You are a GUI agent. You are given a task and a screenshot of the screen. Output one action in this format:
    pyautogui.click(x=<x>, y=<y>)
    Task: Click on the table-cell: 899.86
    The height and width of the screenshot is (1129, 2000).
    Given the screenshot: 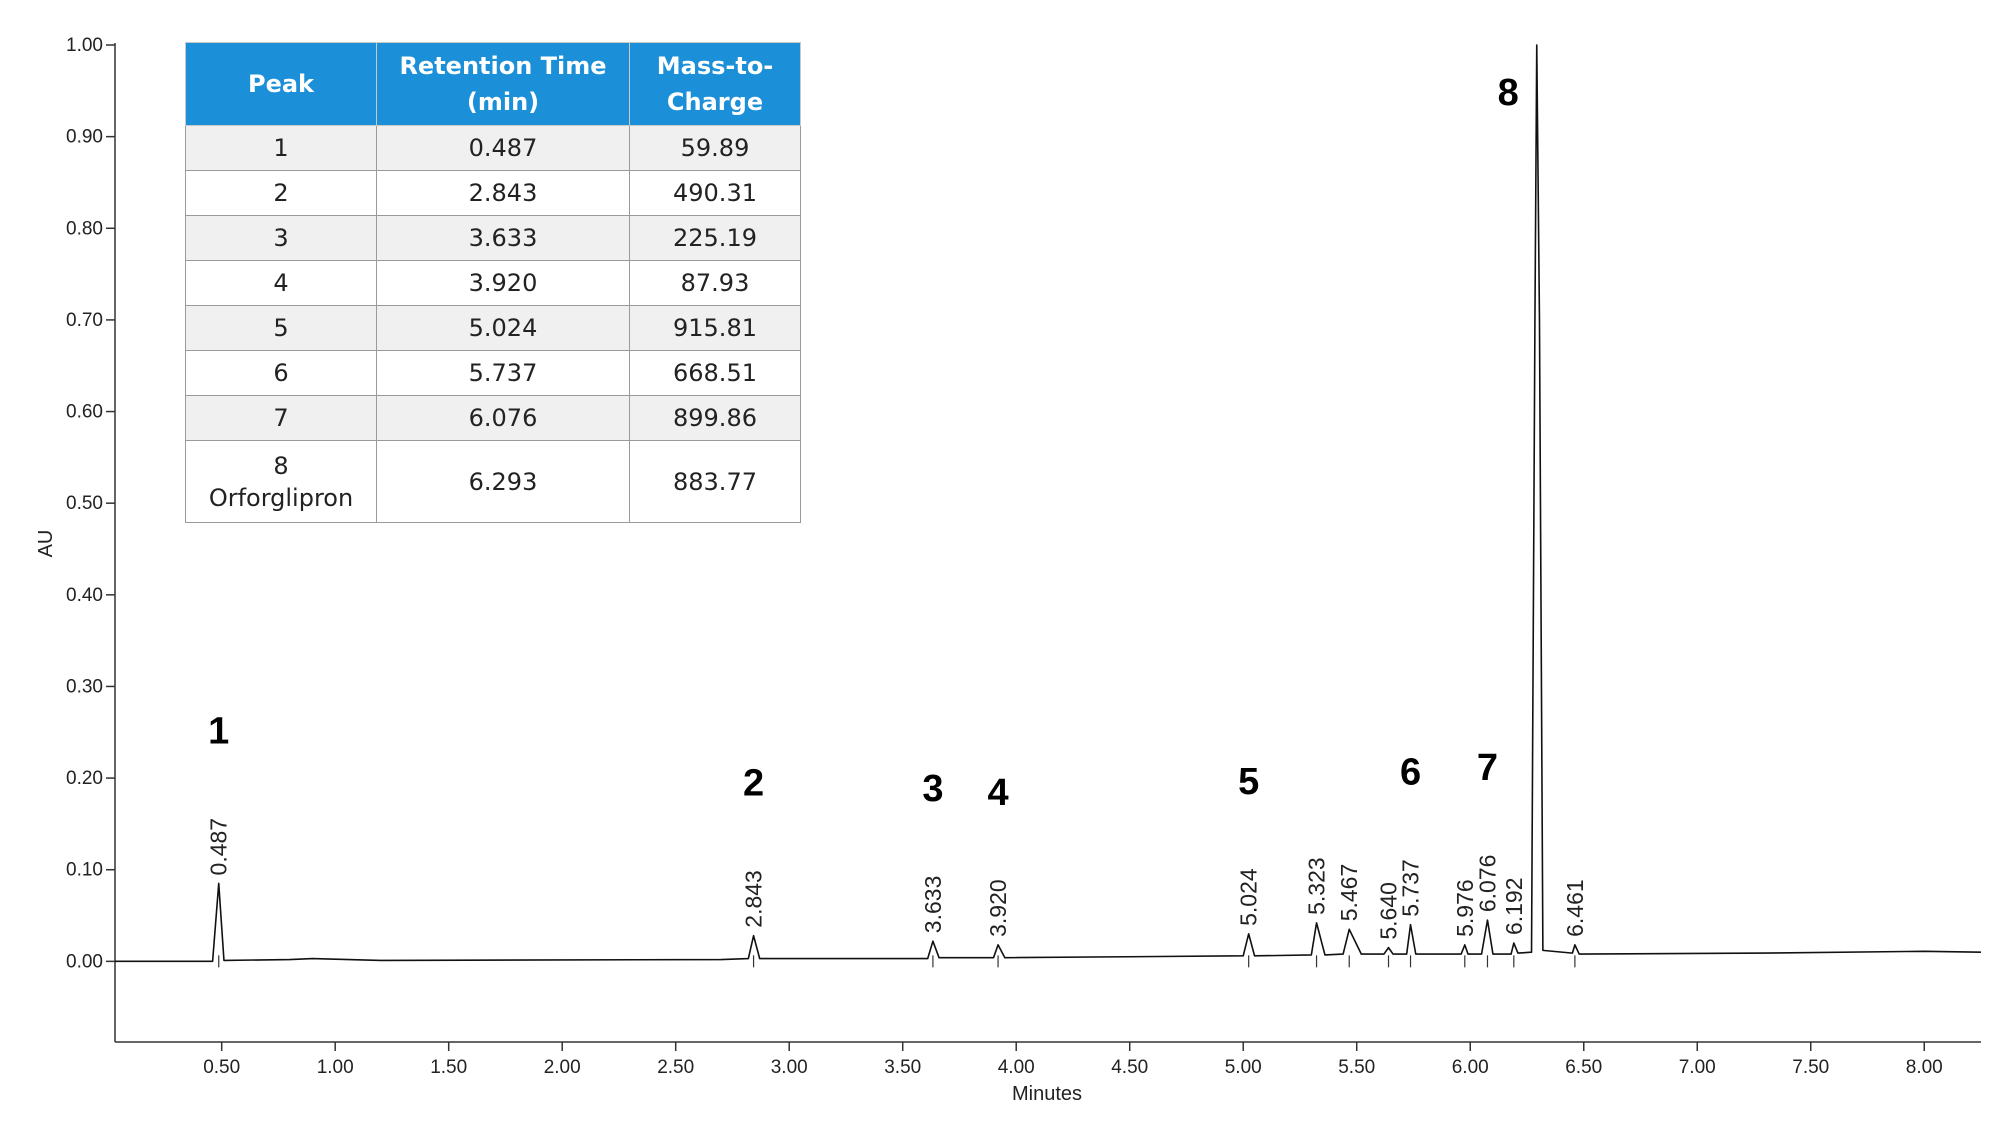 What is the action you would take?
    pyautogui.click(x=715, y=418)
    